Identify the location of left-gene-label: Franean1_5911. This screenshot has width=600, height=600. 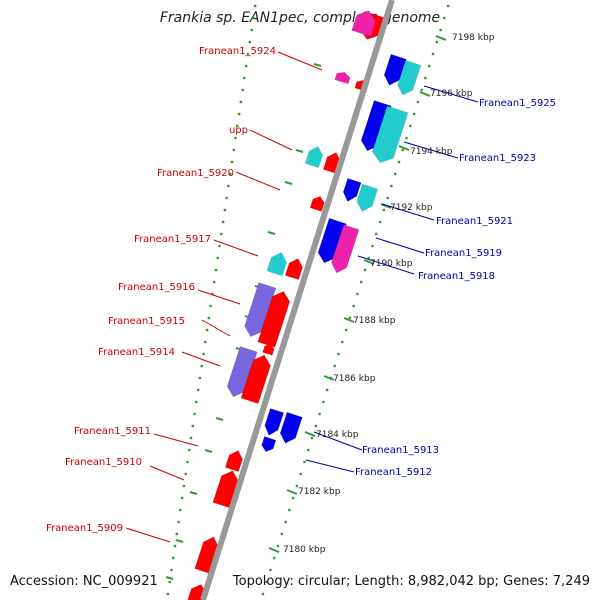
(112, 431).